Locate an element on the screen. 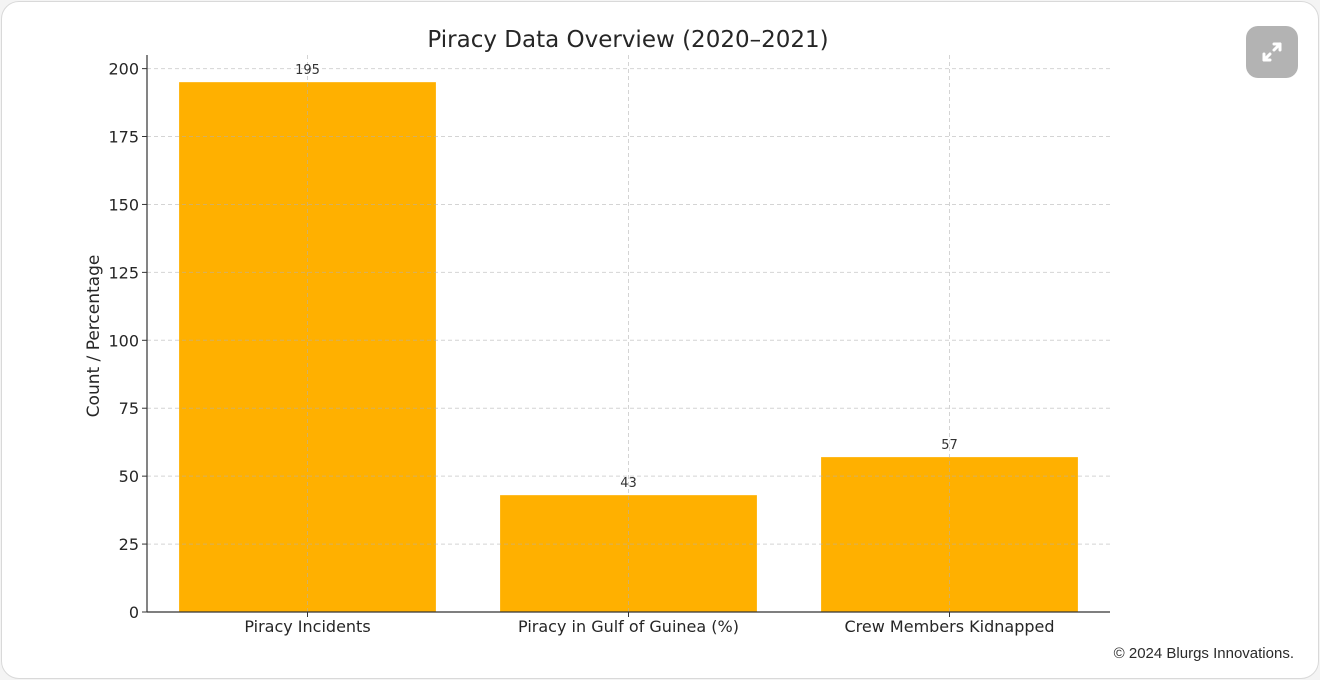 This screenshot has width=1320, height=680. data-label: 57 is located at coordinates (949, 445).